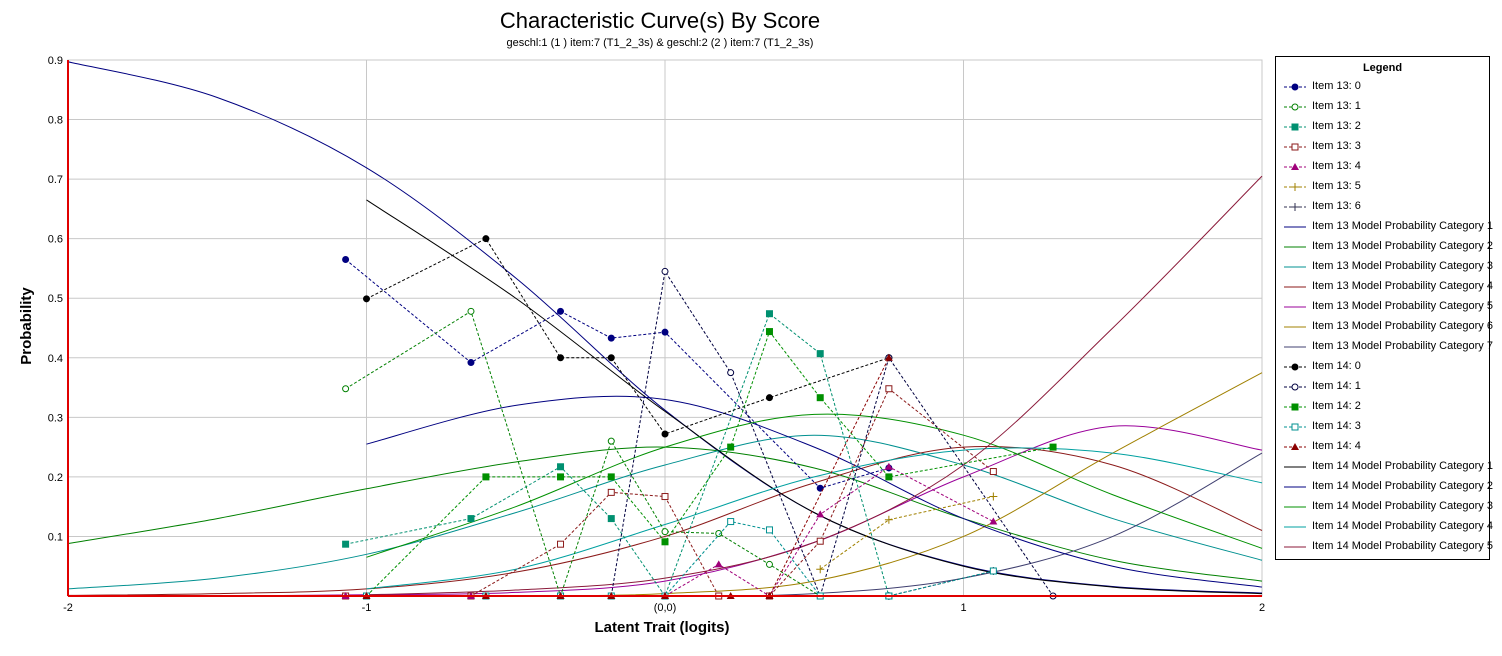 The height and width of the screenshot is (656, 1502). What do you see at coordinates (55, 180) in the screenshot?
I see `y-tick-label: 0.7` at bounding box center [55, 180].